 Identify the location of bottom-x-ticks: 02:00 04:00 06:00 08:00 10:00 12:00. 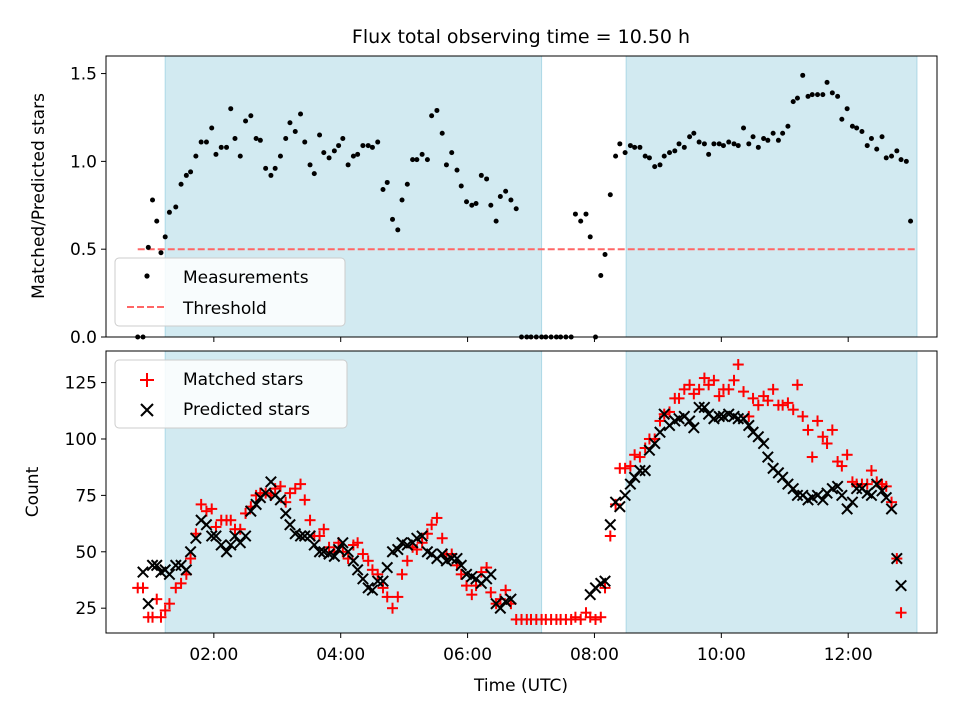
(531, 649).